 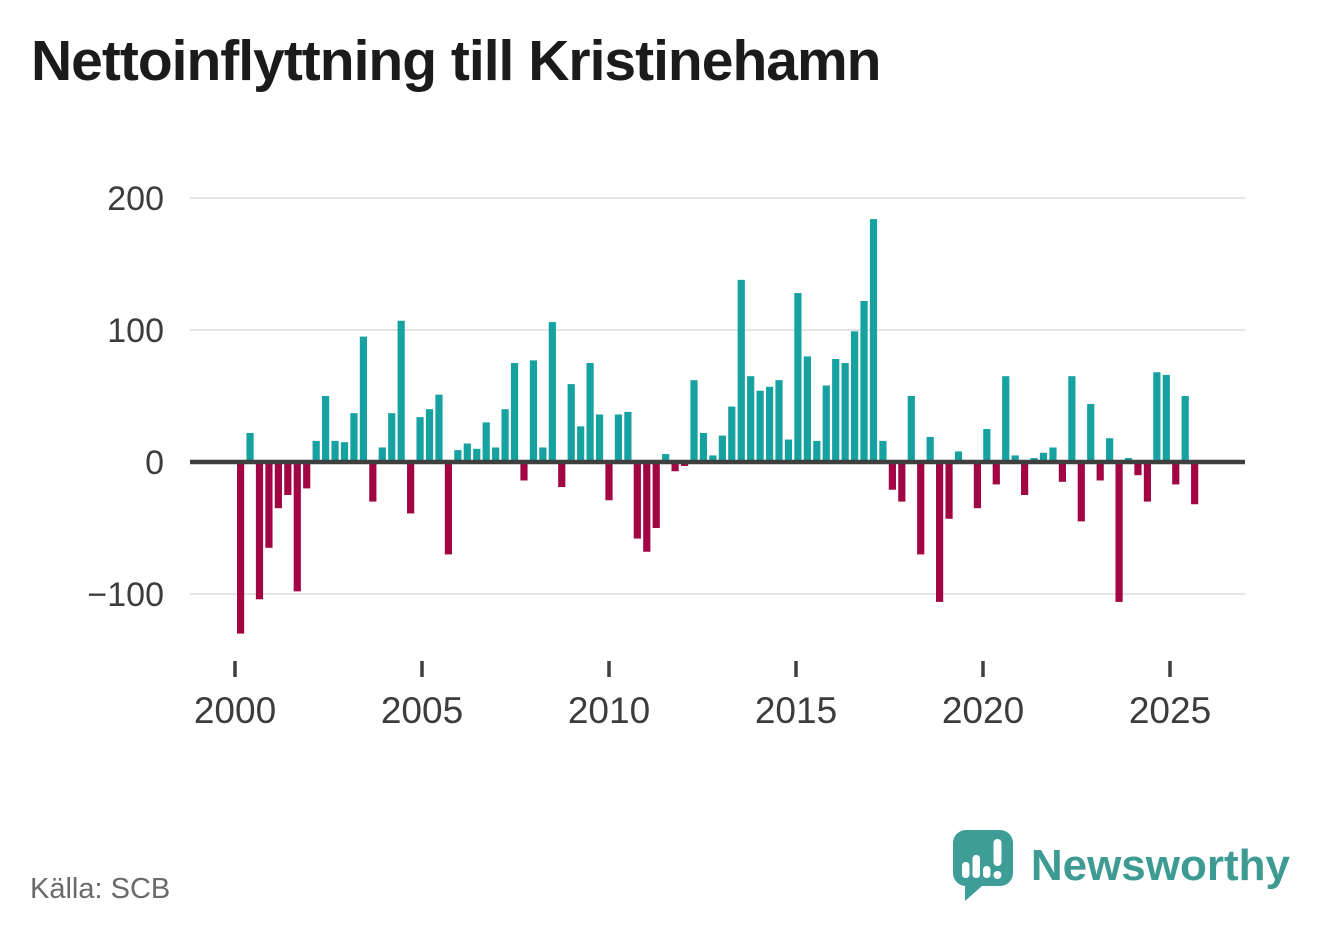 What do you see at coordinates (817, 451) in the screenshot?
I see `bar-2015-Q2` at bounding box center [817, 451].